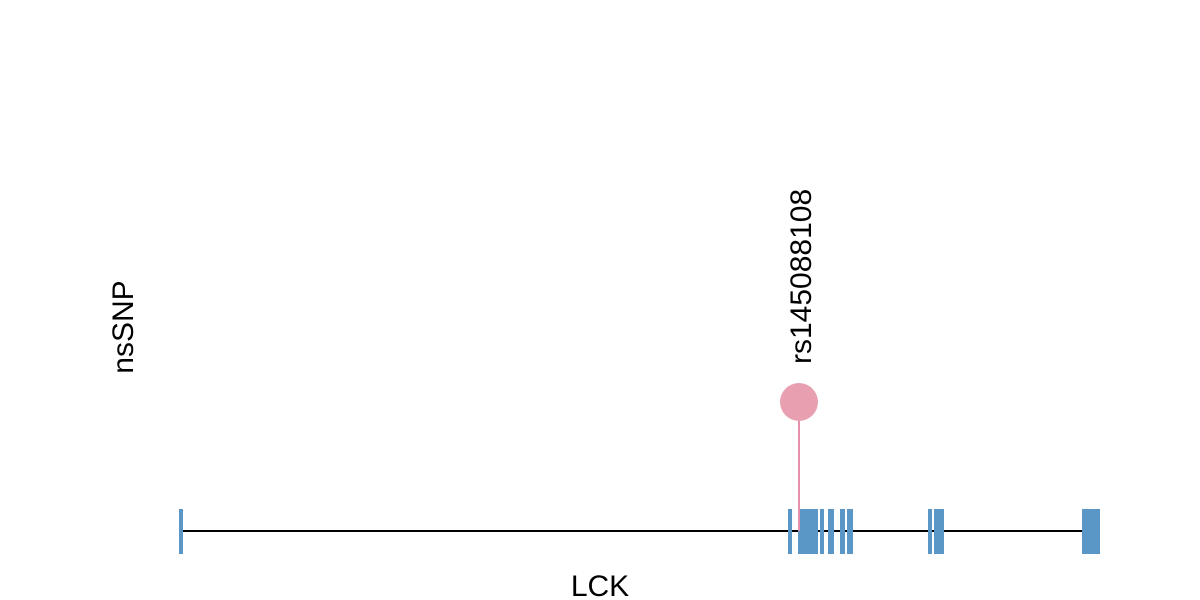 The width and height of the screenshot is (1200, 600). I want to click on gene-name: LCK, so click(600, 585).